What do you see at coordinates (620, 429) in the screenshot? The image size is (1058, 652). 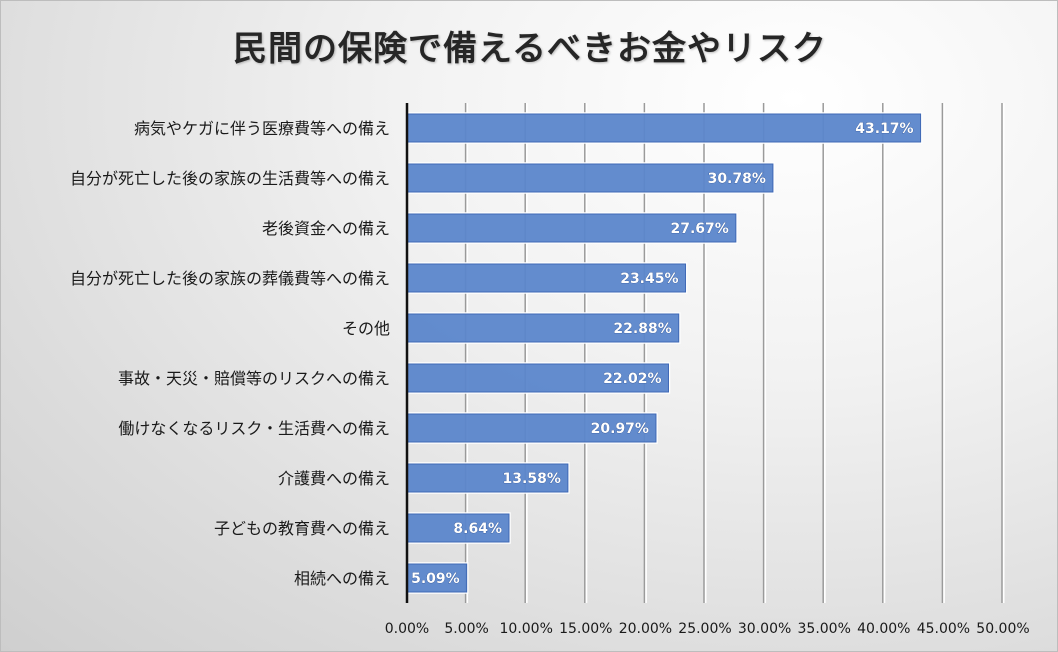 I see `data-label: 20.97%` at bounding box center [620, 429].